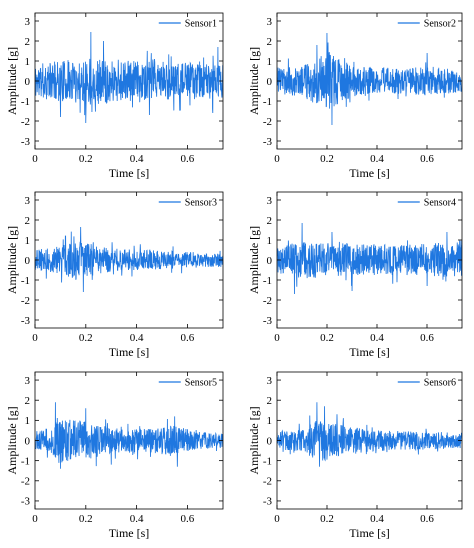  I want to click on legend-label: Sensor6, so click(440, 383).